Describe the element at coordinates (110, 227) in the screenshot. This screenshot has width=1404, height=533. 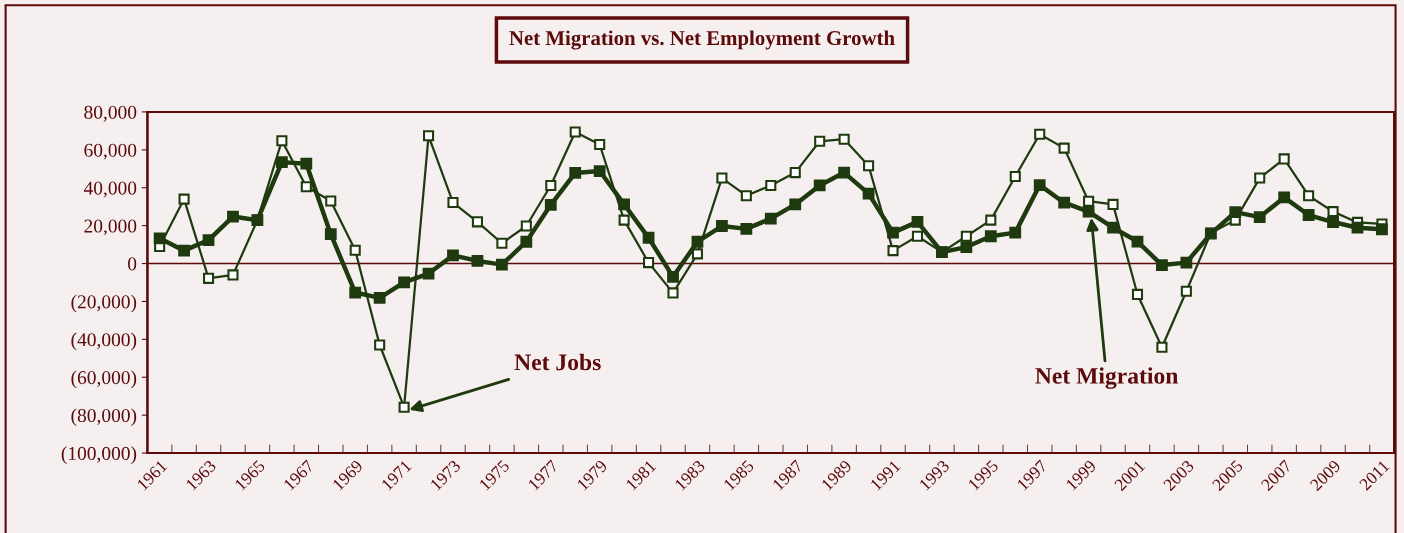
I see `y-tick-label: 20,000` at that location.